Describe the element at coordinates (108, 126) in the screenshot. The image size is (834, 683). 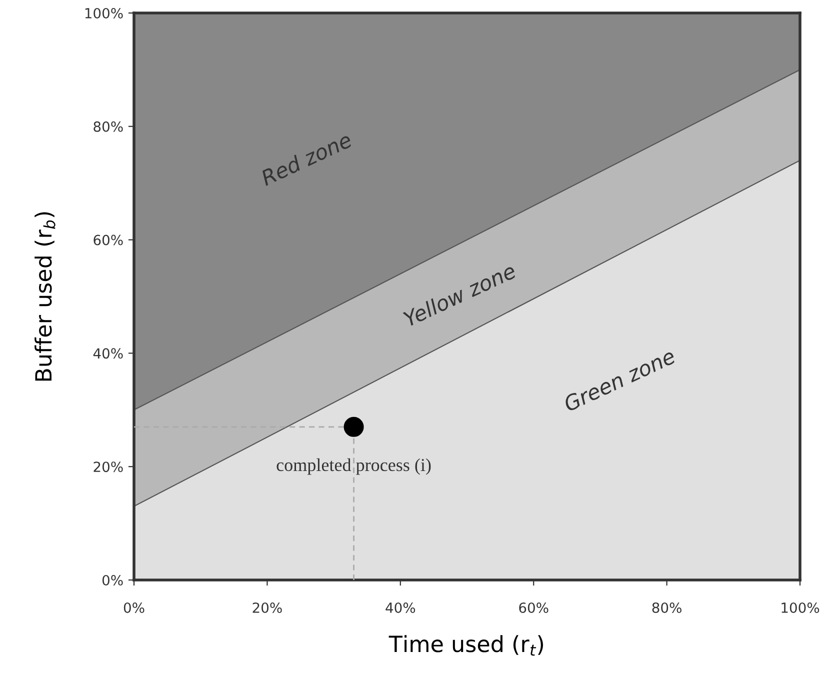
I see `y-tick-label: 80%` at that location.